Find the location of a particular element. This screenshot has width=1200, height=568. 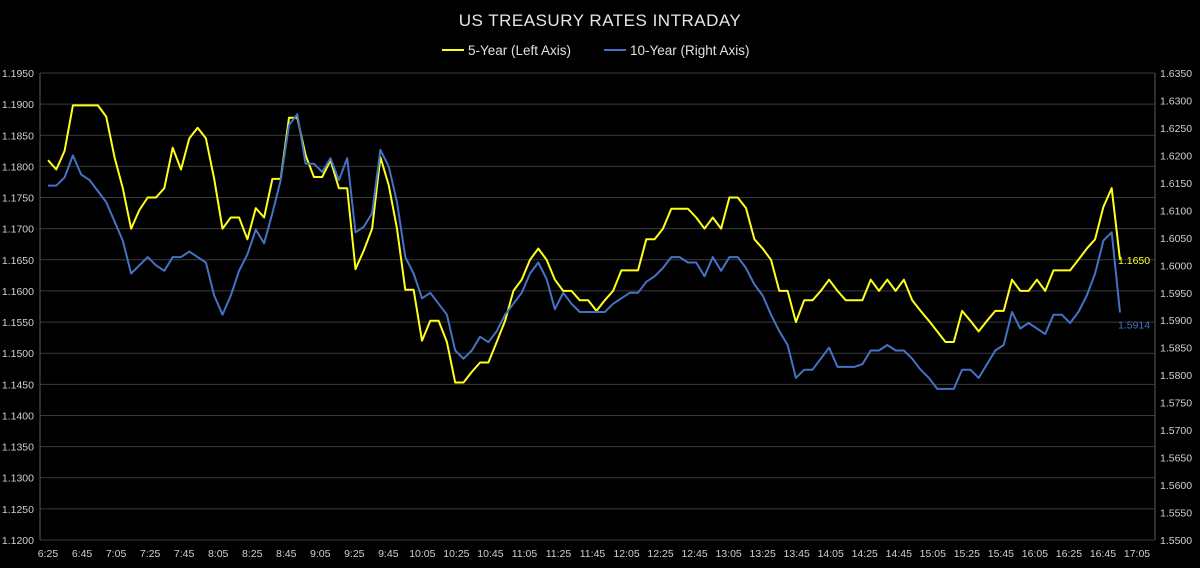

right-y-tick-label: 1.6100 is located at coordinates (1176, 211).